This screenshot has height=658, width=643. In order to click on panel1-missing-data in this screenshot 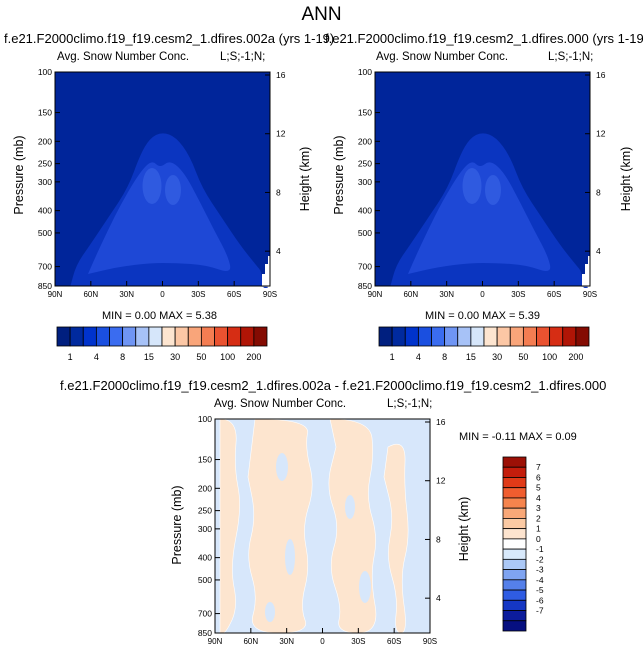, I will do `click(266, 271)`.